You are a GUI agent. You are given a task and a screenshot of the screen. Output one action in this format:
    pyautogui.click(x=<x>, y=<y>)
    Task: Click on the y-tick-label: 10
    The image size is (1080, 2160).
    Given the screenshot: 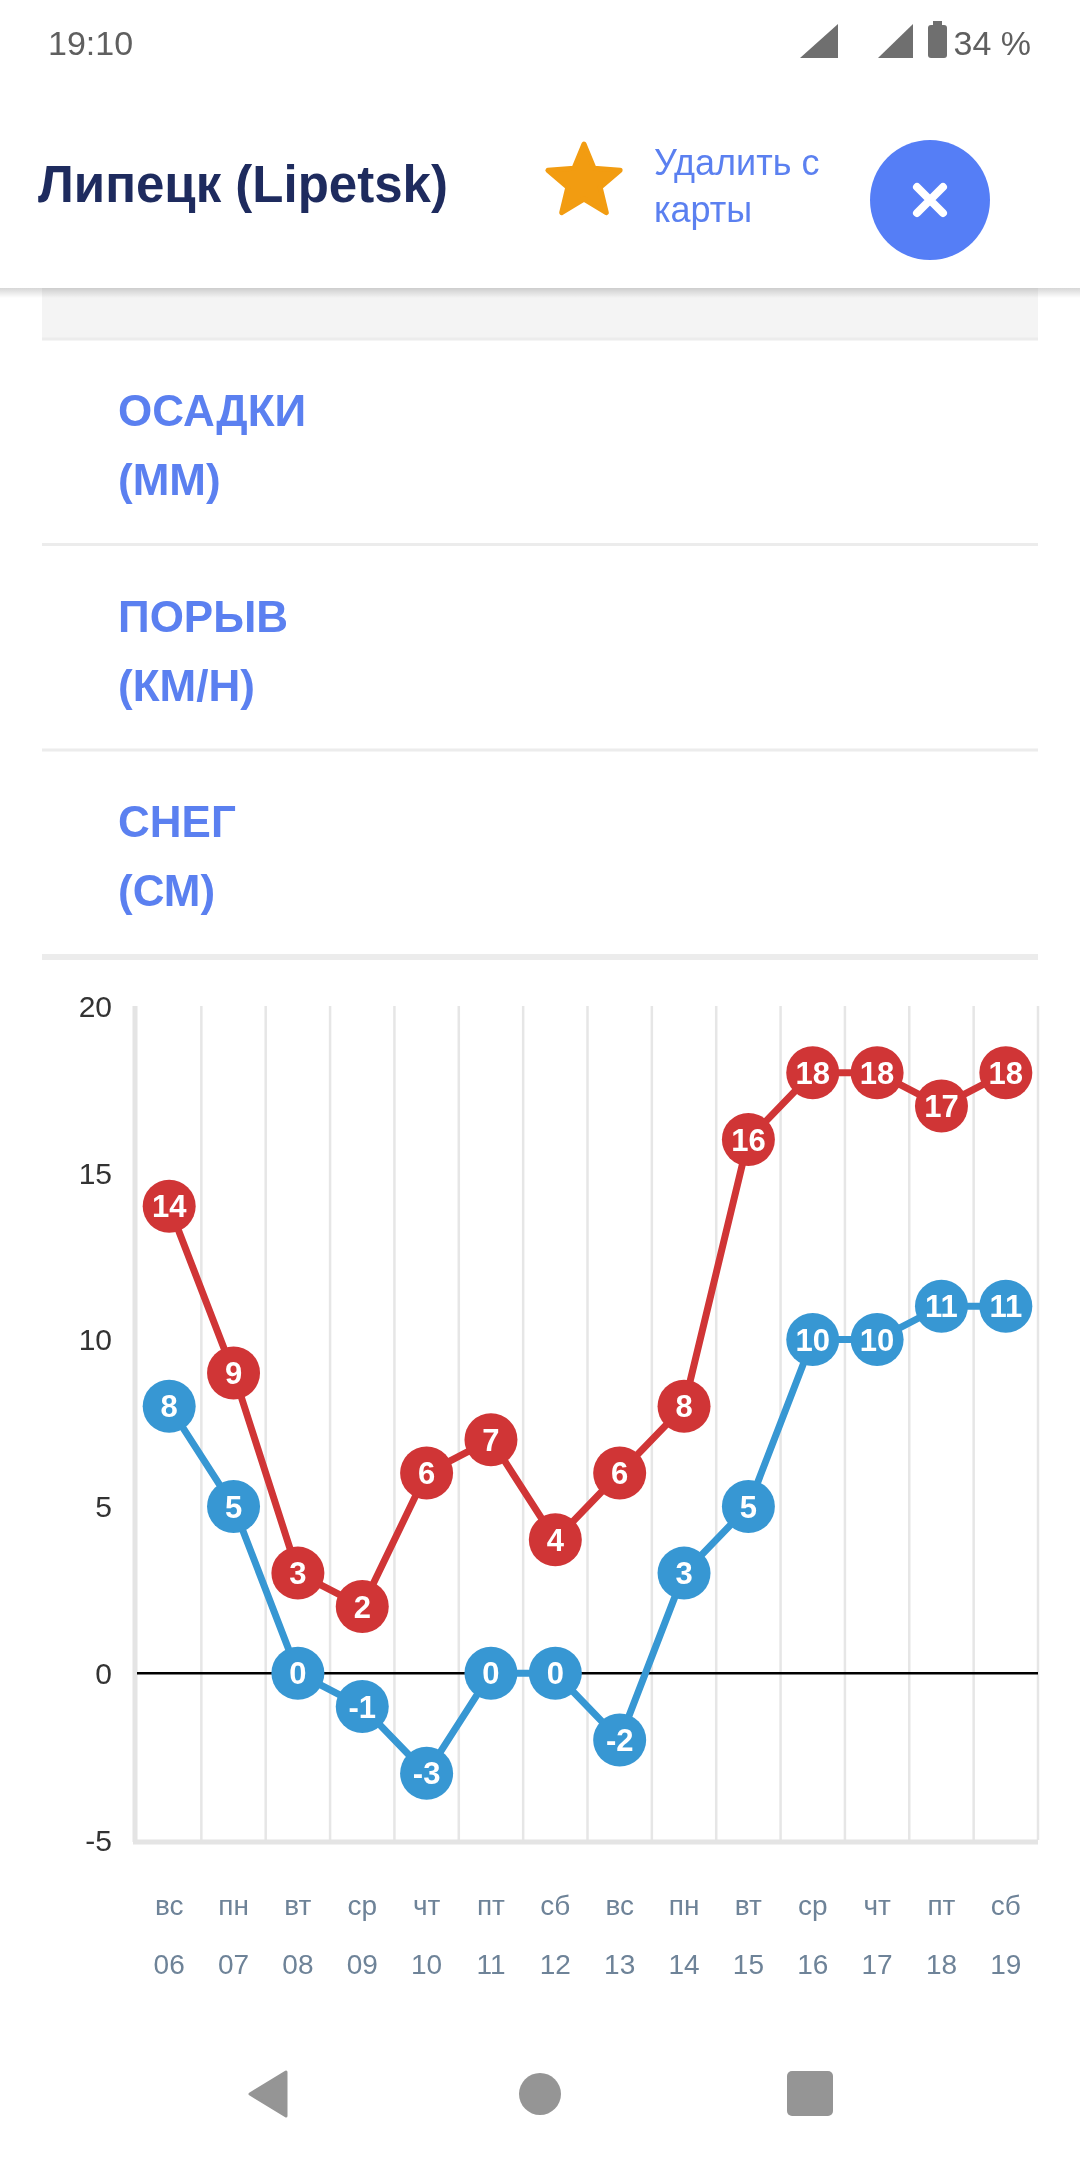 What is the action you would take?
    pyautogui.click(x=95, y=1340)
    